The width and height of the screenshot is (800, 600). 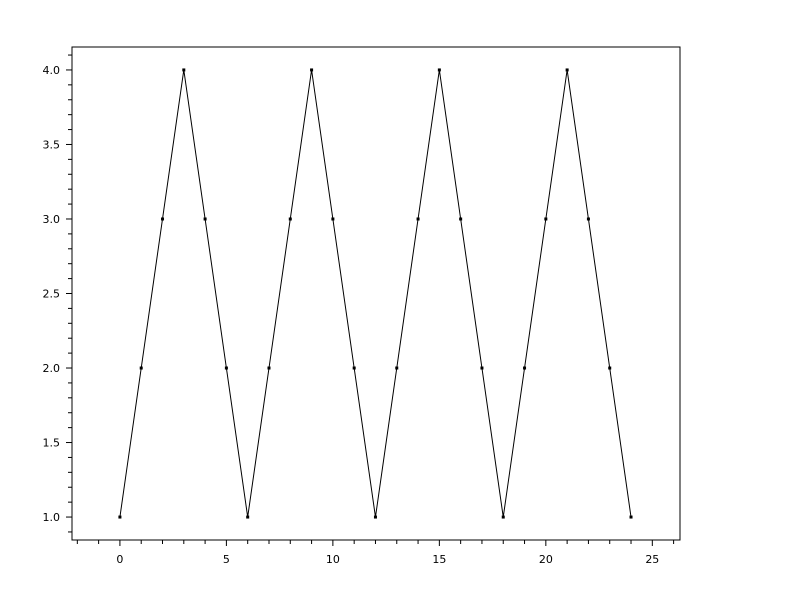 What do you see at coordinates (226, 559) in the screenshot?
I see `x-tick-label: 5` at bounding box center [226, 559].